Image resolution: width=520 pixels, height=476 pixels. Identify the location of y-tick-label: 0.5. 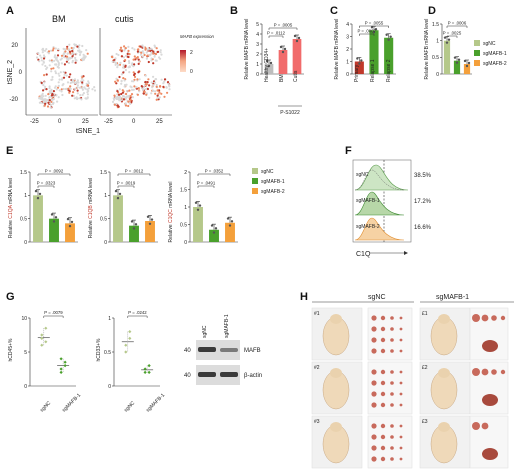
(103, 219).